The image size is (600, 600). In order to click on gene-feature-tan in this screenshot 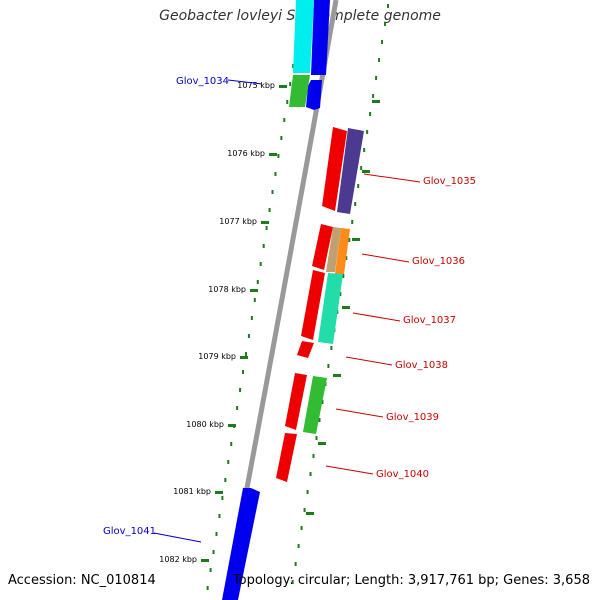, I will do `click(333, 249)`.